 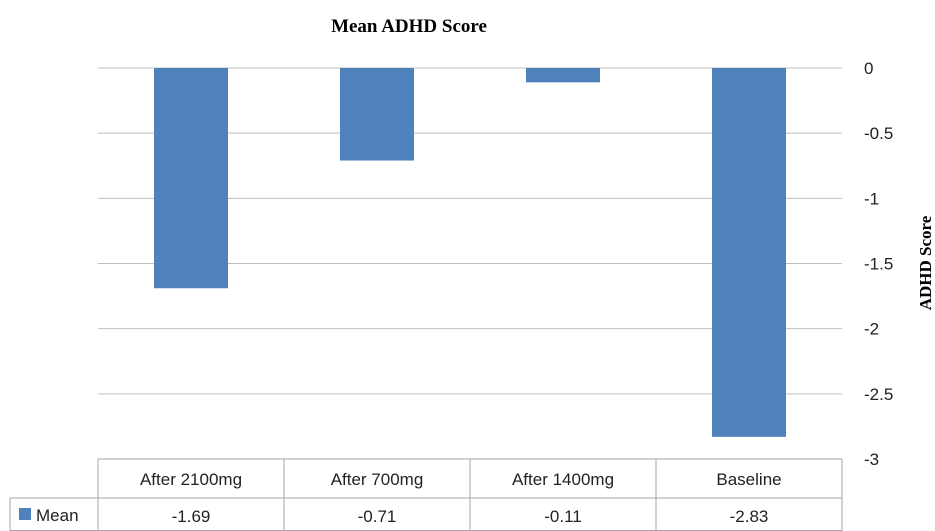 What do you see at coordinates (191, 479) in the screenshot?
I see `x-category-label: After 2100mg` at bounding box center [191, 479].